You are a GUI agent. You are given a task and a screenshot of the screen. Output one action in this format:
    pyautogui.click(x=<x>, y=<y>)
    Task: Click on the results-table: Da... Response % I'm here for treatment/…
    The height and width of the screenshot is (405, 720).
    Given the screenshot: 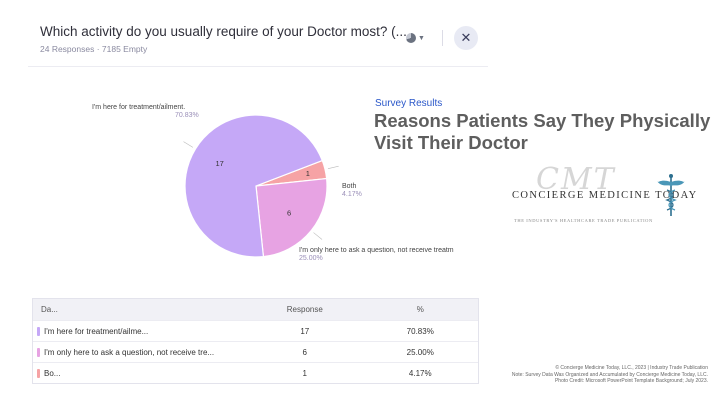 What is the action you would take?
    pyautogui.click(x=255, y=341)
    